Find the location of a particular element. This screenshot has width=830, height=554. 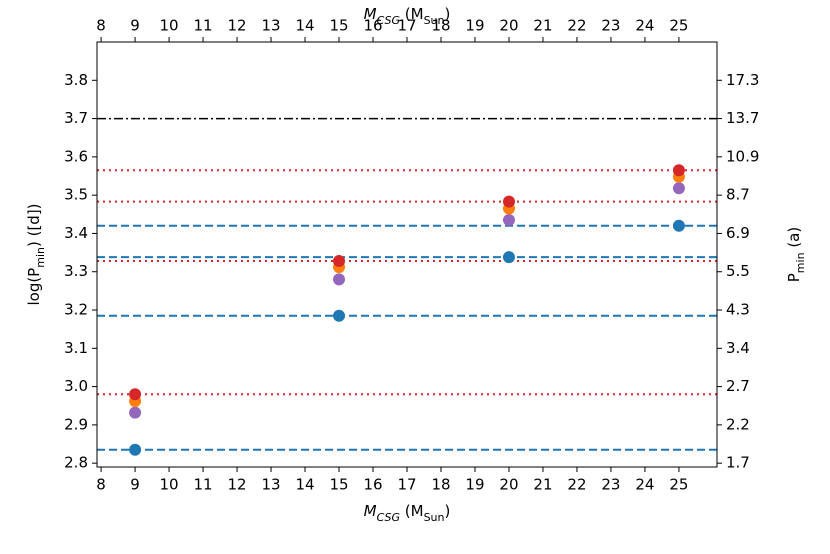

x-tick-label: 14 is located at coordinates (304, 485).